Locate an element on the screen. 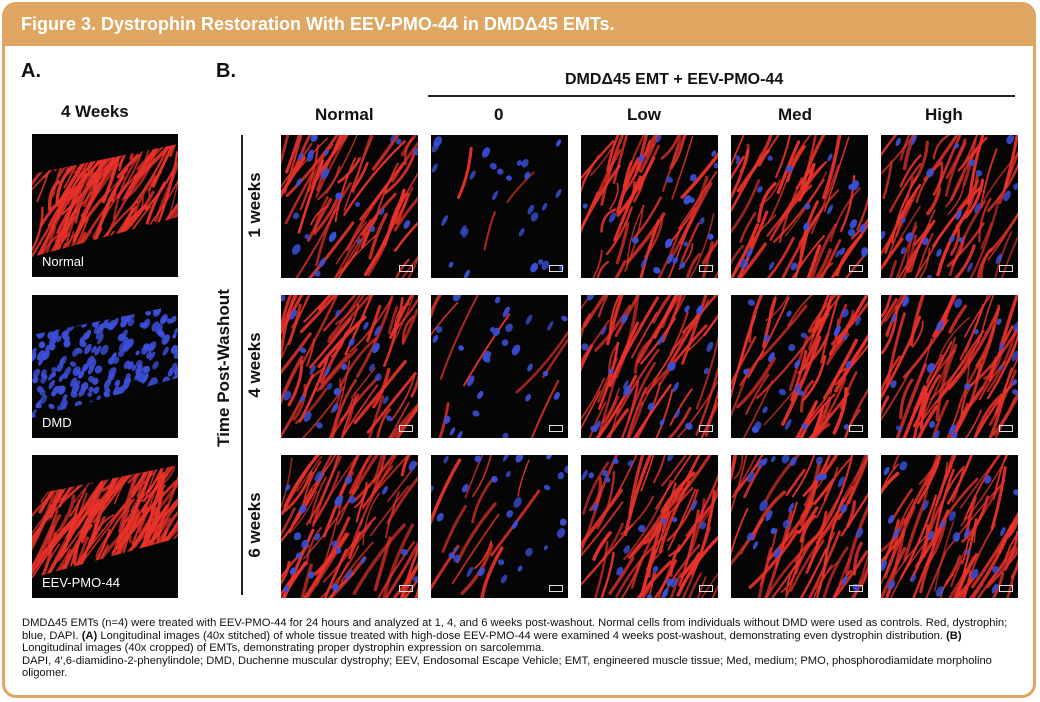 The image size is (1040, 702). axis-label-time-post-washout: Time Post-Washout is located at coordinates (223, 368).